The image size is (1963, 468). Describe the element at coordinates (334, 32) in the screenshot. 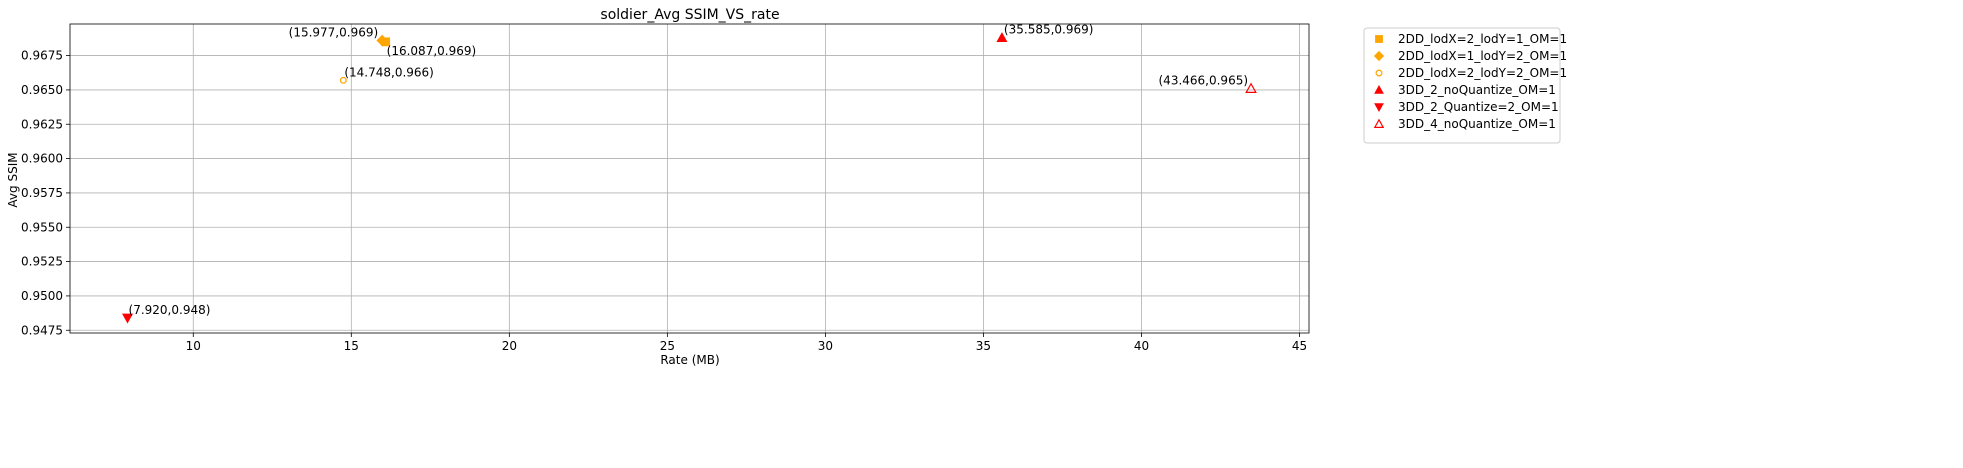

I see `point-label: (15.977,0.969)` at that location.